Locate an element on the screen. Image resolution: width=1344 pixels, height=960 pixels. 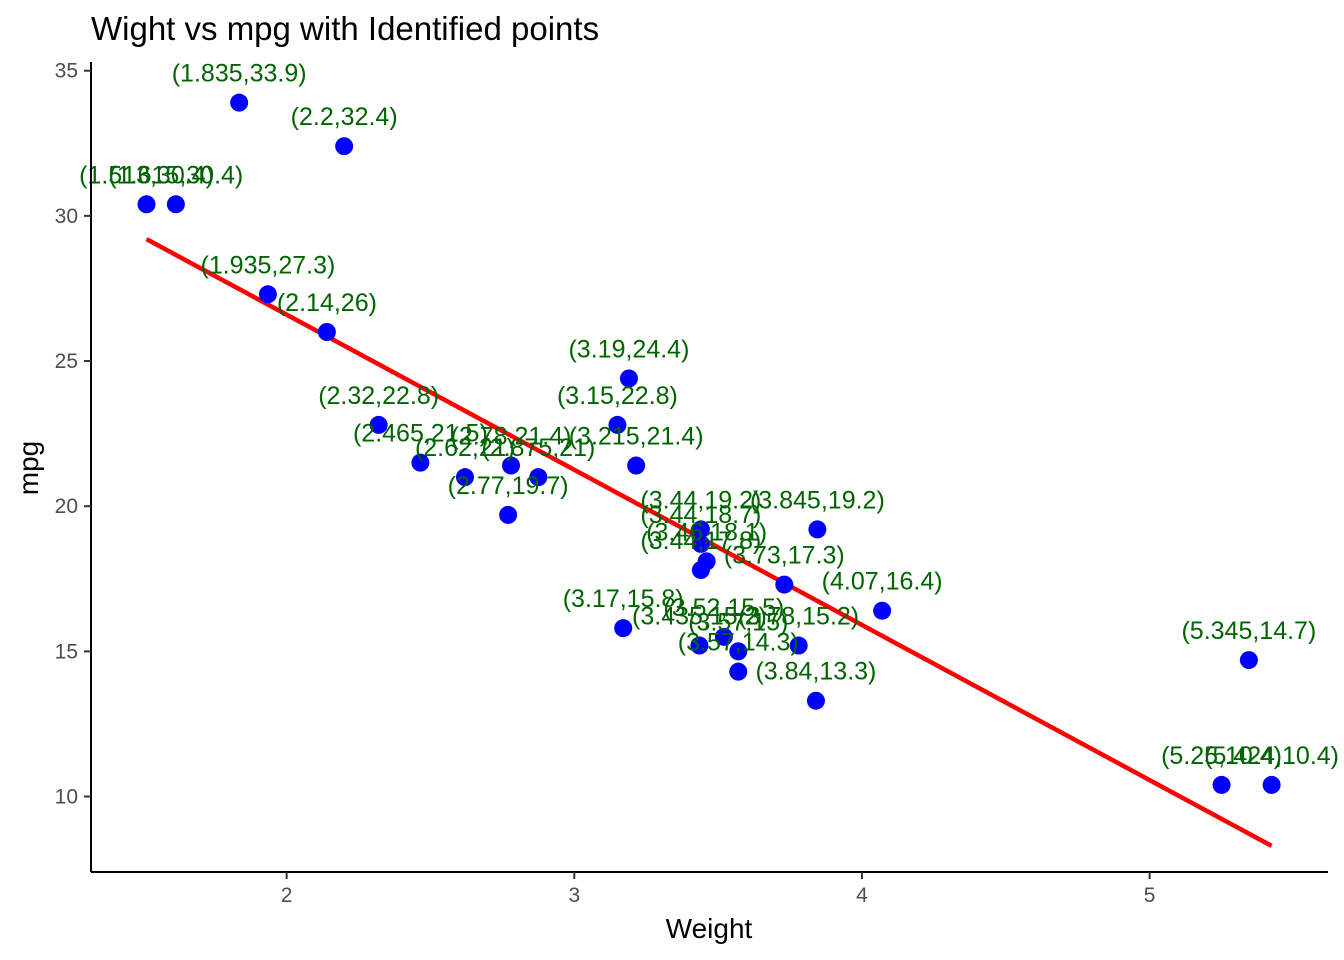
point-label: (2.78,21.4) is located at coordinates (511, 437).